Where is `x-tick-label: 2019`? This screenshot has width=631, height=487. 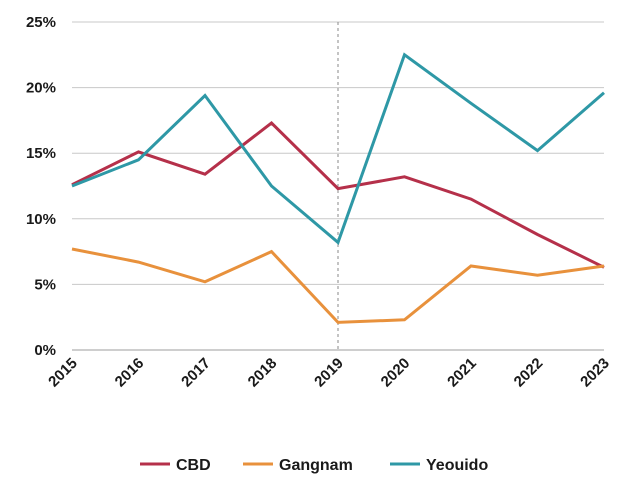 x-tick-label: 2019 is located at coordinates (329, 373).